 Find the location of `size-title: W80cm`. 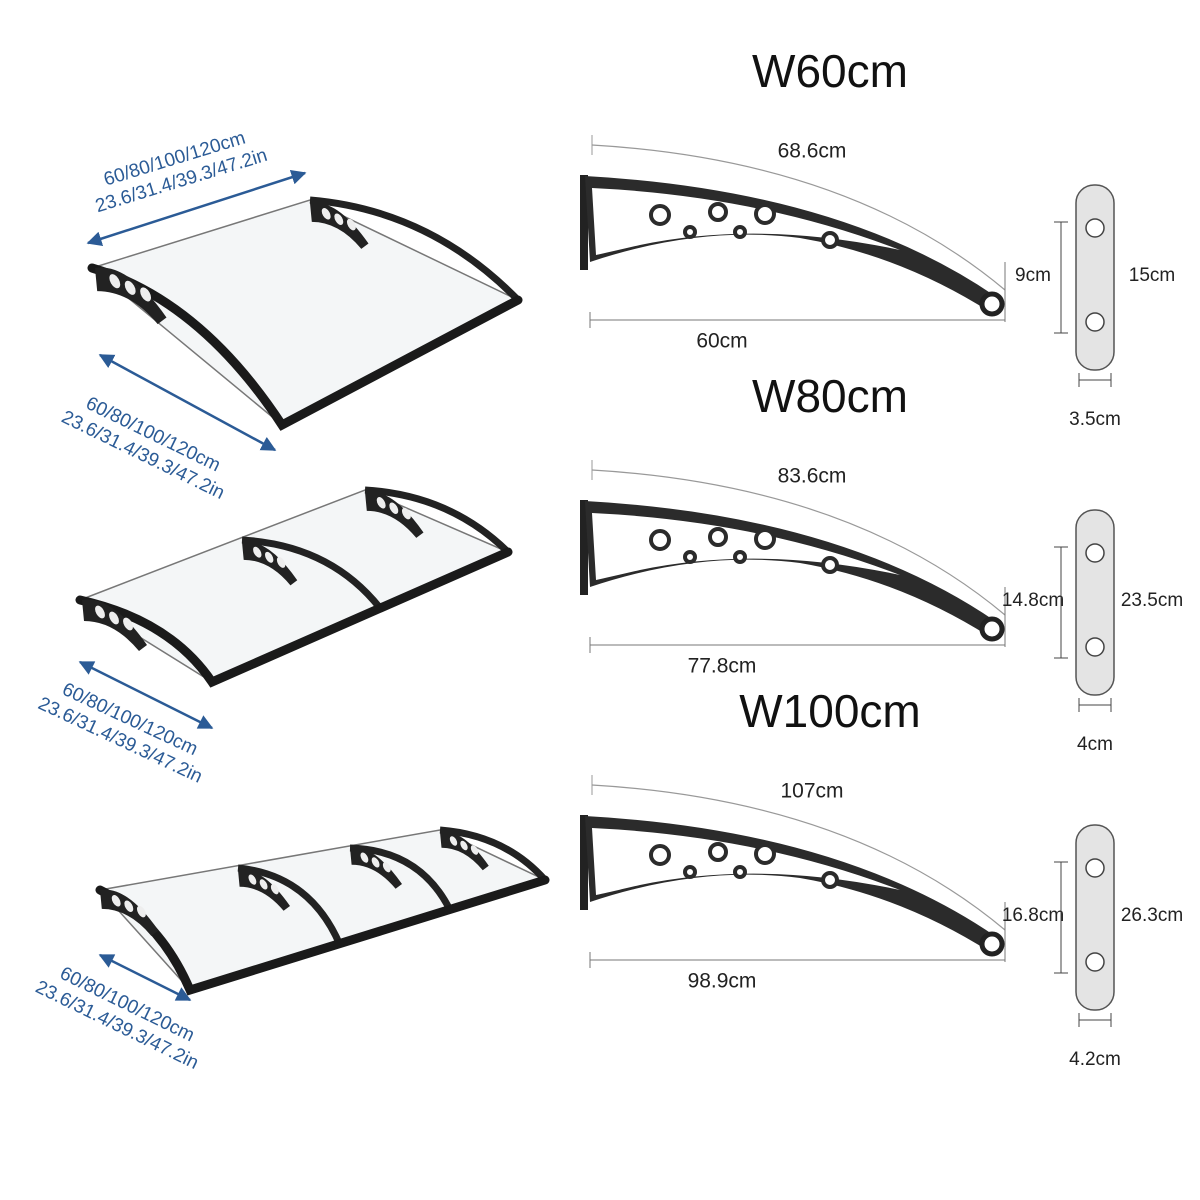

size-title: W80cm is located at coordinates (830, 396).